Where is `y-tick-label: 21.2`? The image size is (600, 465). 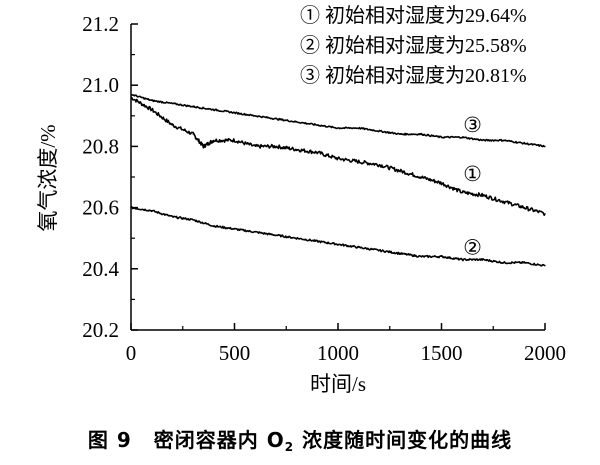 y-tick-label: 21.2 is located at coordinates (100, 24).